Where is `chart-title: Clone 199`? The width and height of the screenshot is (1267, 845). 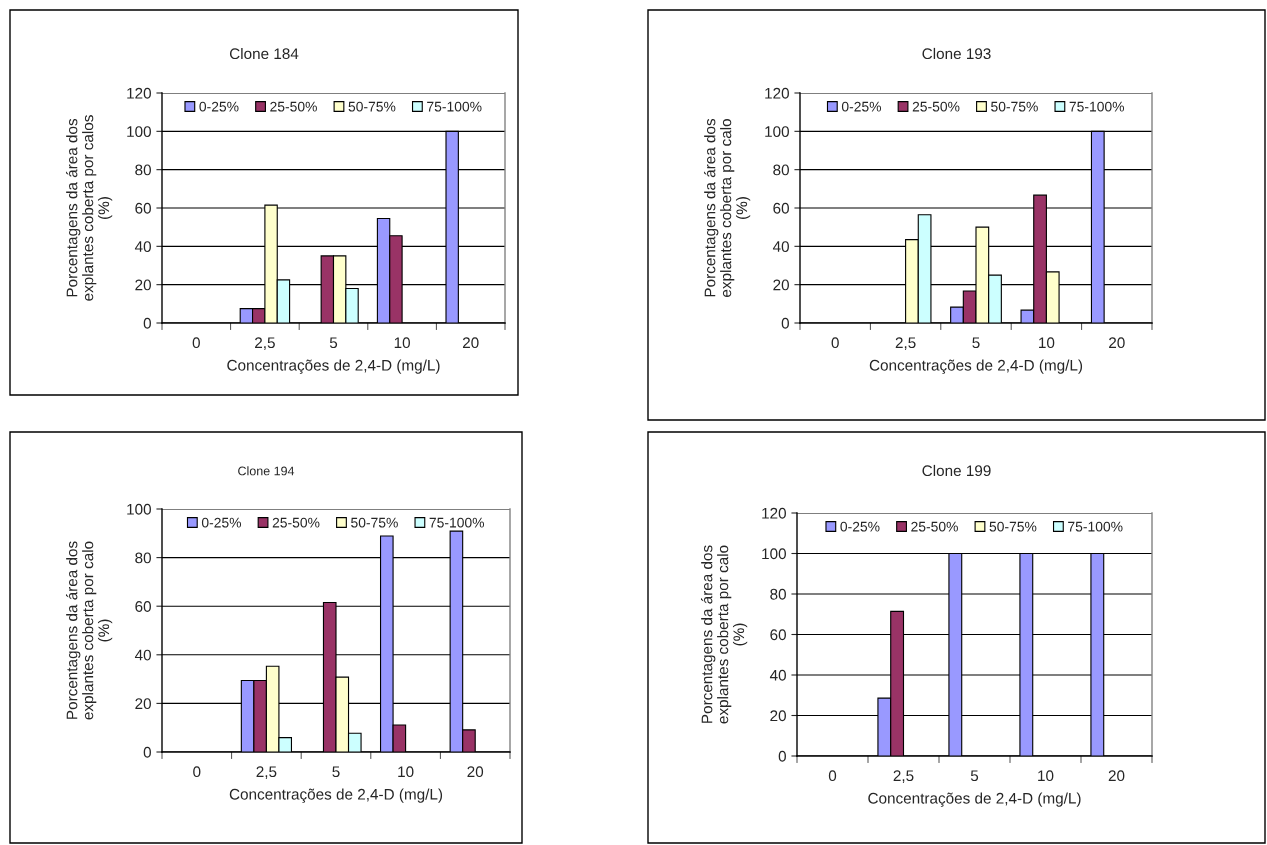
chart-title: Clone 199 is located at coordinates (956, 470).